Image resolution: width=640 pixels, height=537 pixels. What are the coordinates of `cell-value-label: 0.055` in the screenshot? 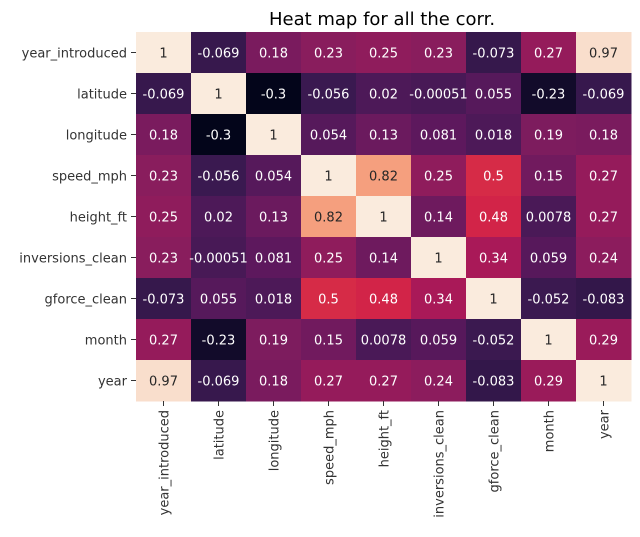 It's located at (493, 95).